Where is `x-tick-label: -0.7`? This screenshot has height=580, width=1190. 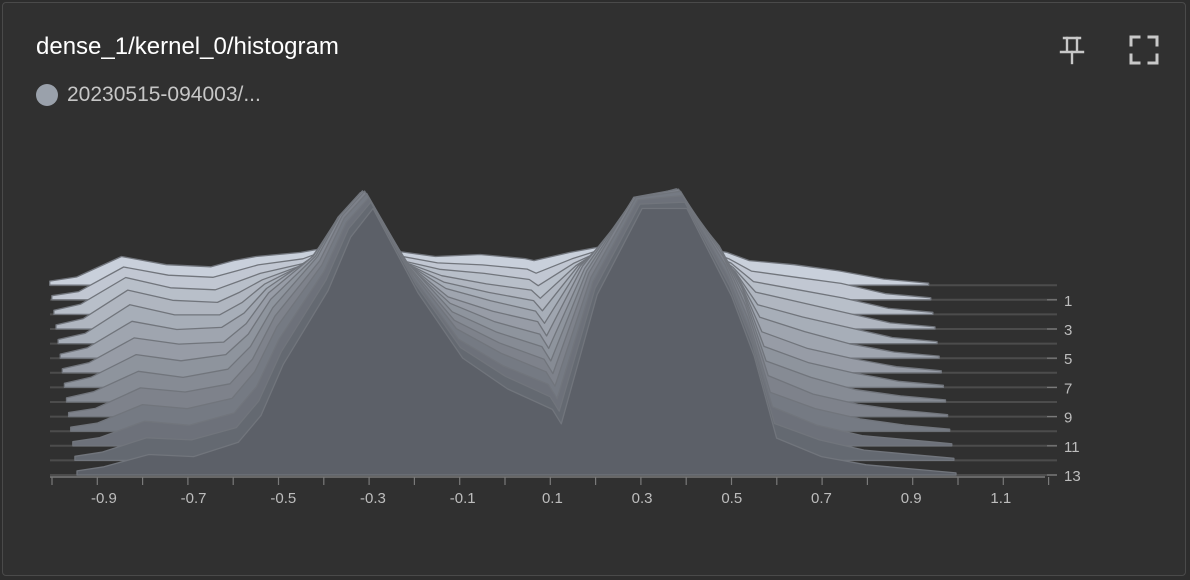
x-tick-label: -0.7 is located at coordinates (194, 498).